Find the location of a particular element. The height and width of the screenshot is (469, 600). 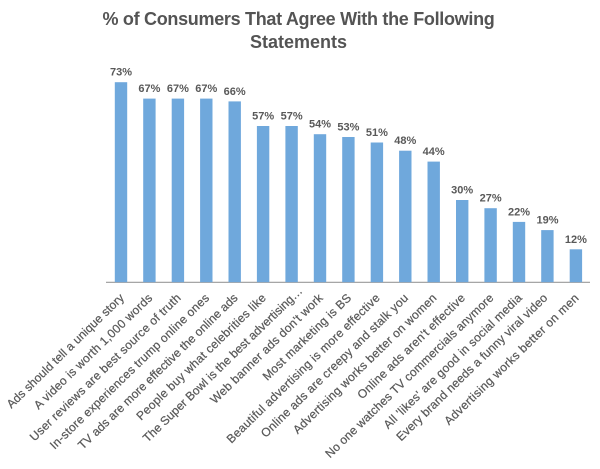

svg-text: 22% is located at coordinates (519, 212).